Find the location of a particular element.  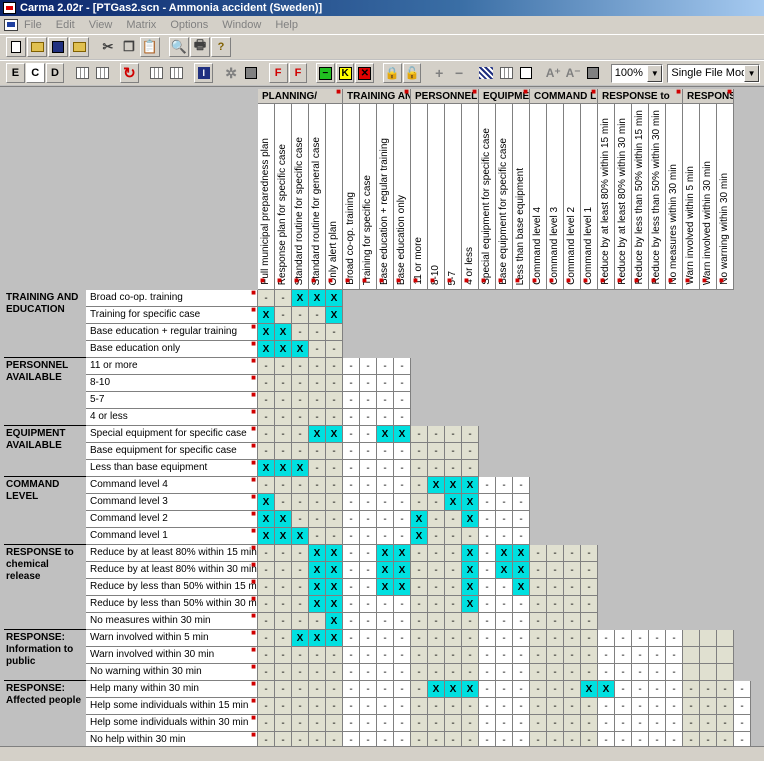

row-label: Command level 4 ■ is located at coordinates (172, 485).